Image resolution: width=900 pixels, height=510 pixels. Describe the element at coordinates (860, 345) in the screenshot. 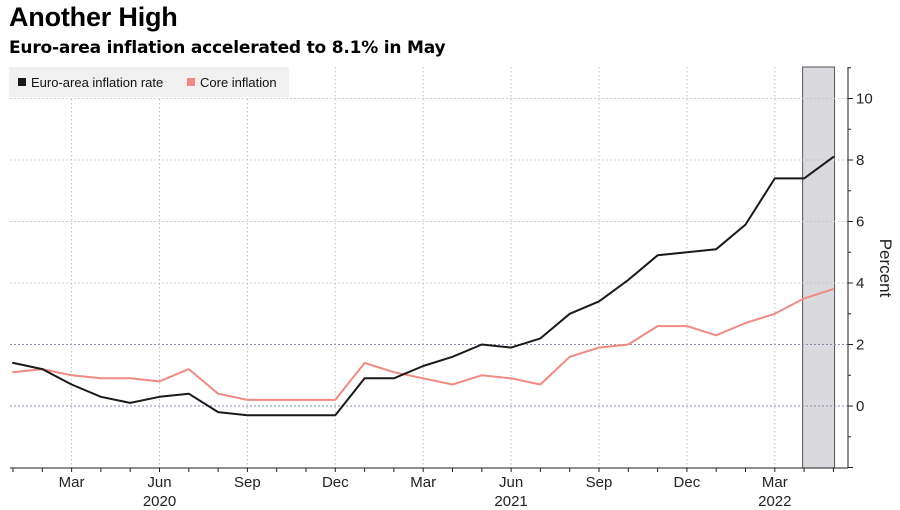

I see `y-tick-label: 2` at that location.